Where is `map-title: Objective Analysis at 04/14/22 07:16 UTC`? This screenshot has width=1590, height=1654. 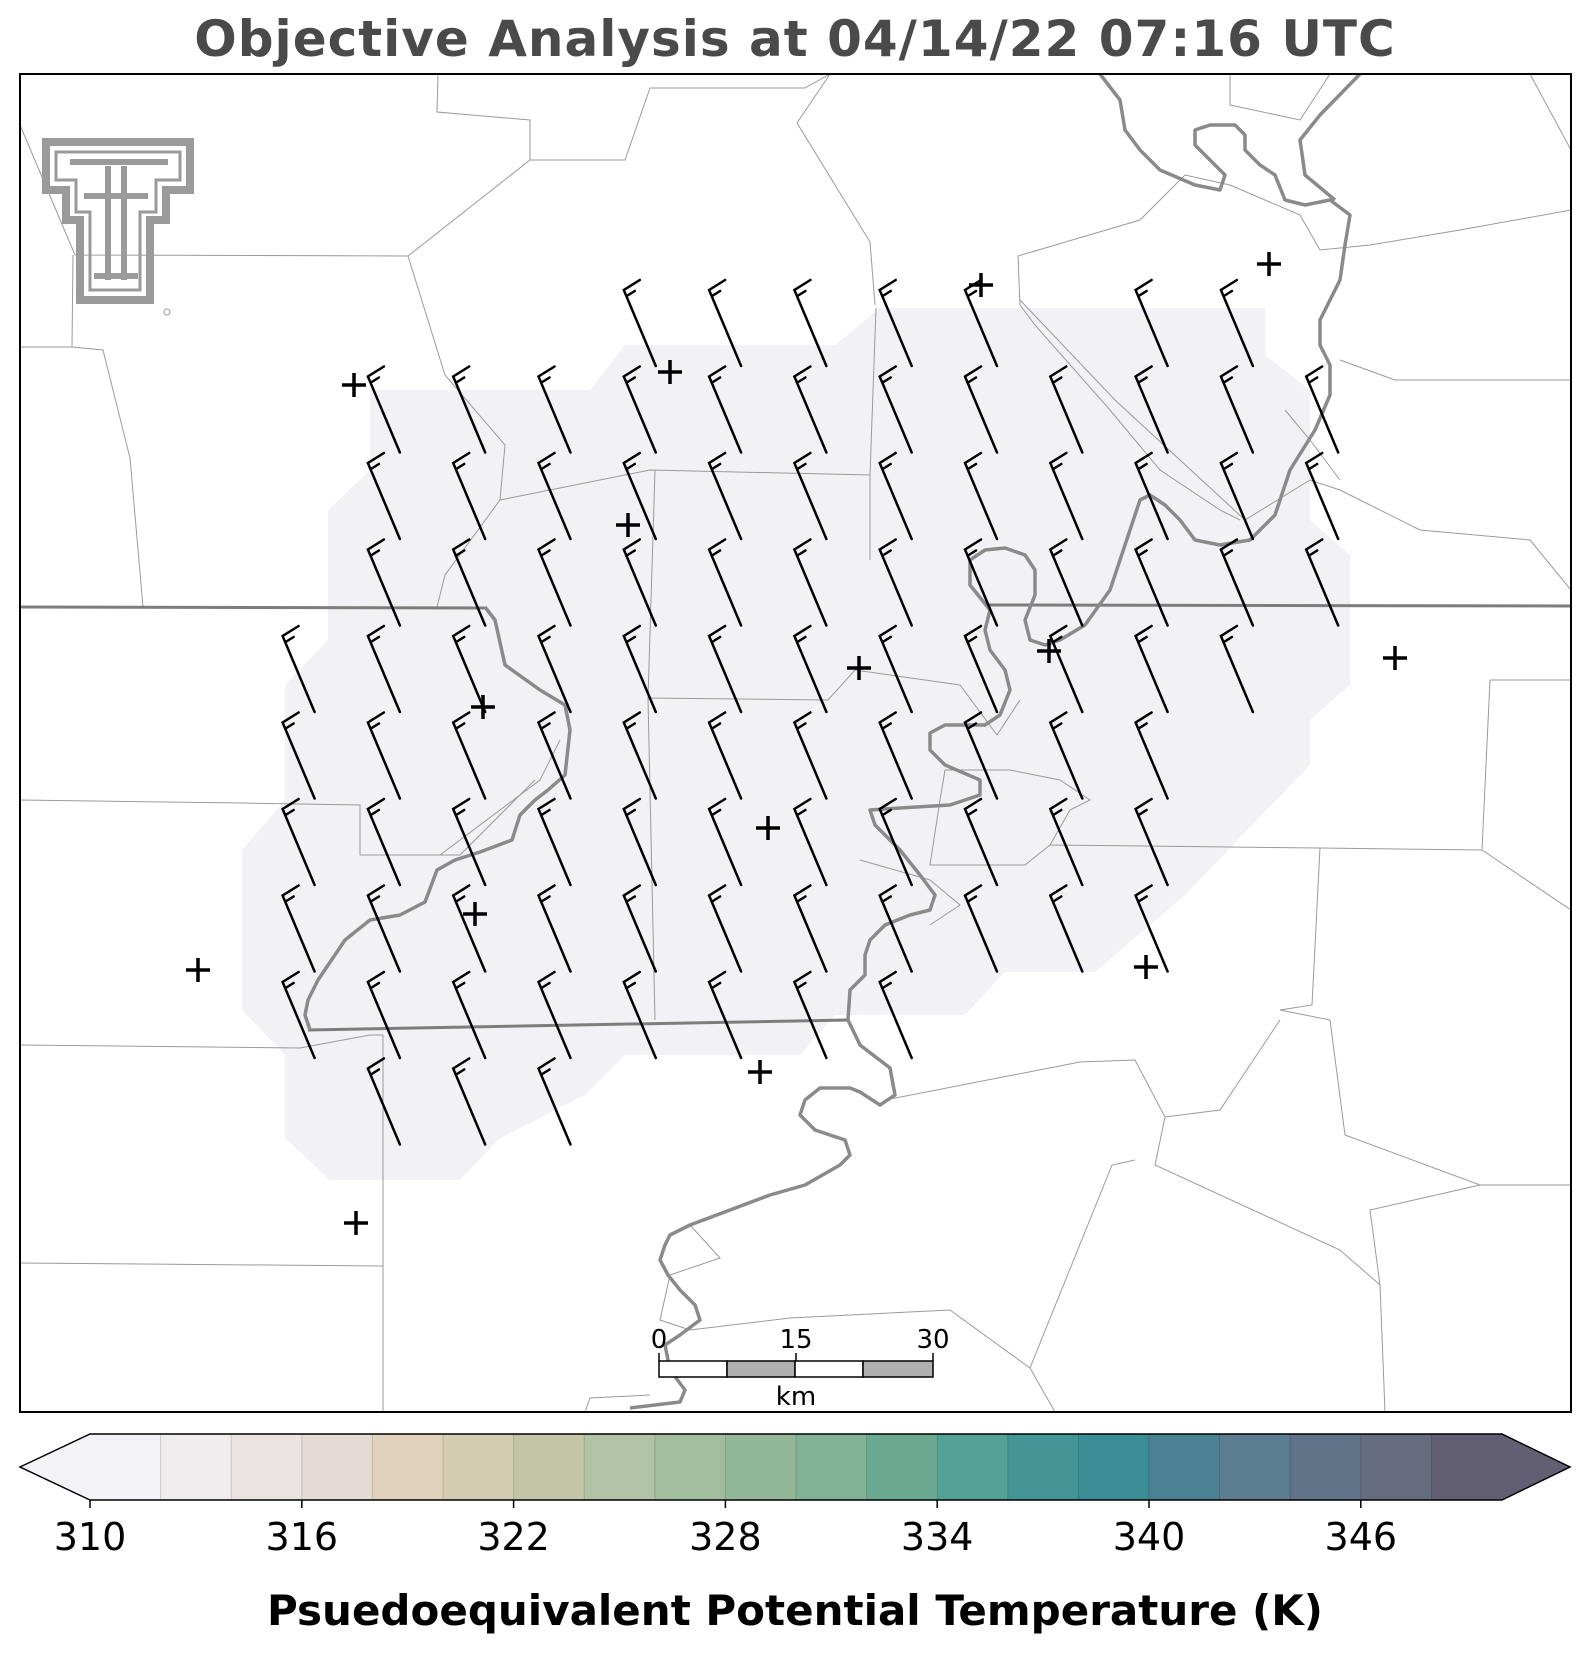 map-title: Objective Analysis at 04/14/22 07:16 UTC is located at coordinates (795, 39).